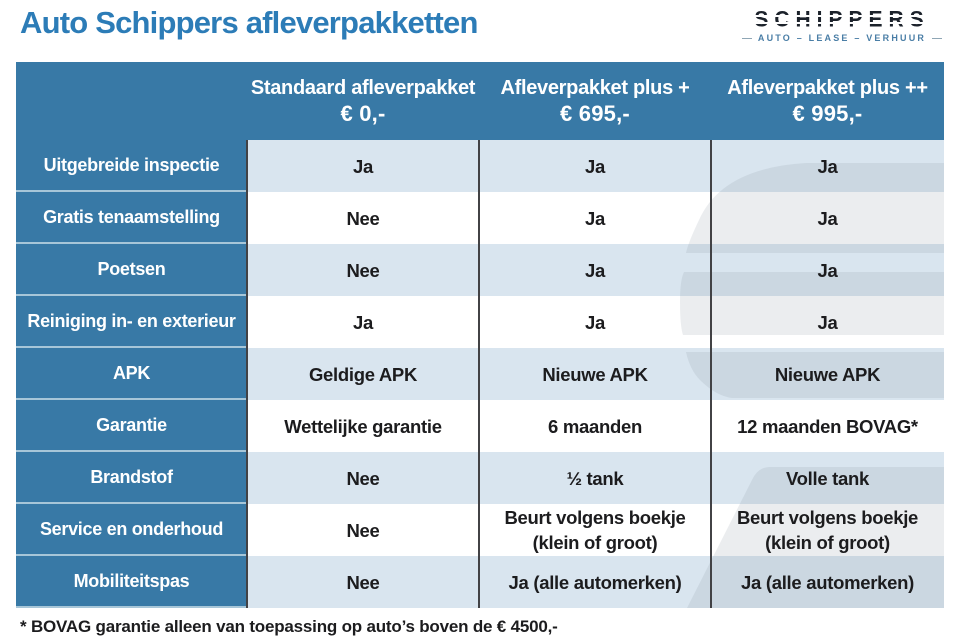  I want to click on row-label: Reiniging in- en exterieur, so click(131, 322).